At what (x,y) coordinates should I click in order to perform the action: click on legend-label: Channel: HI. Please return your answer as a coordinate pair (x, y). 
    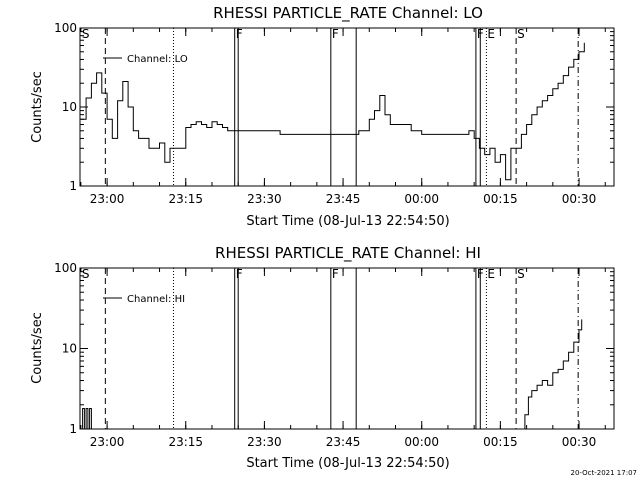
    Looking at the image, I should click on (156, 299).